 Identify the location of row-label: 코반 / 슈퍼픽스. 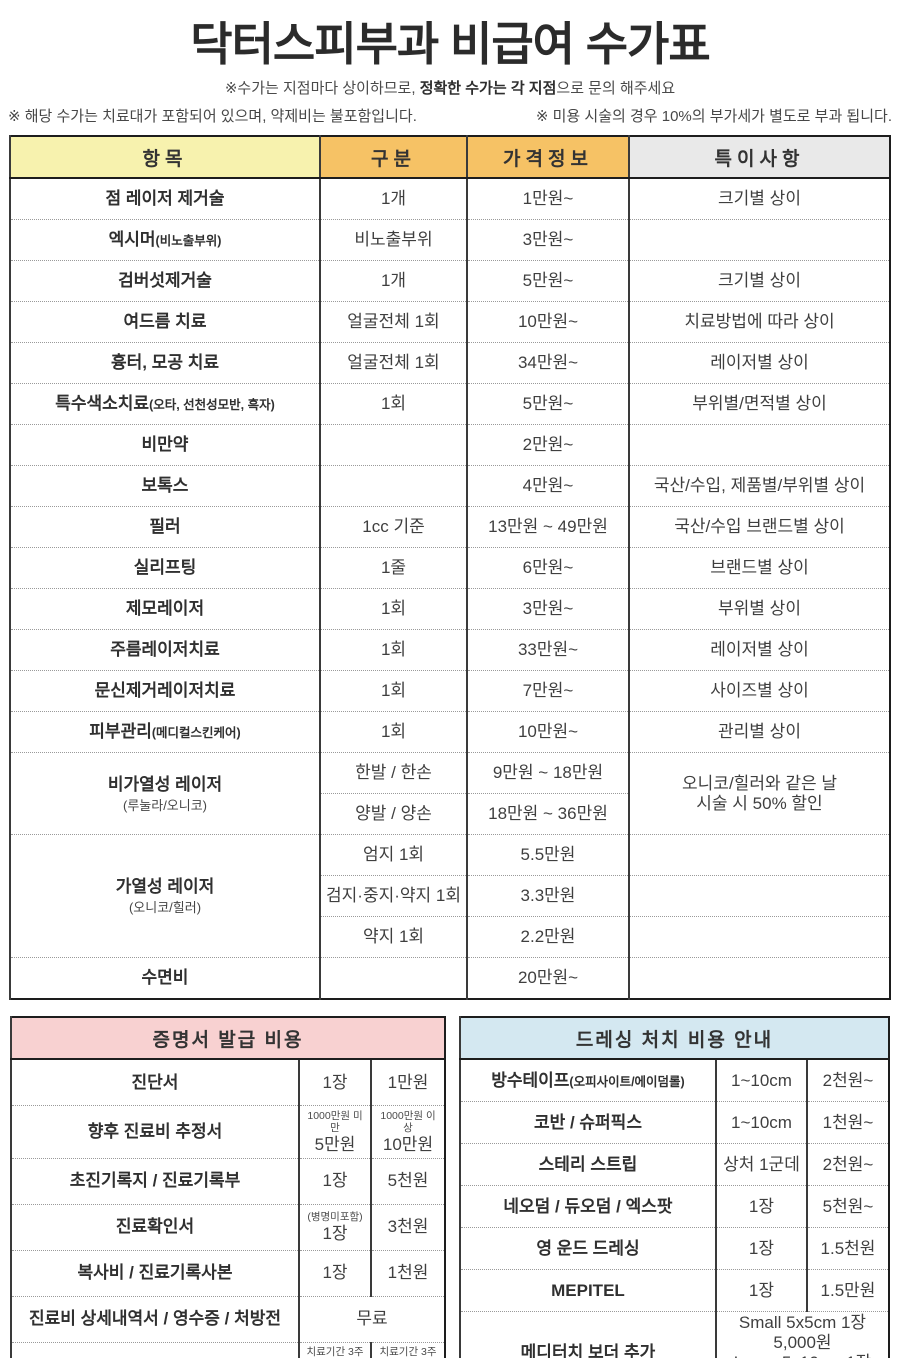
(587, 1122).